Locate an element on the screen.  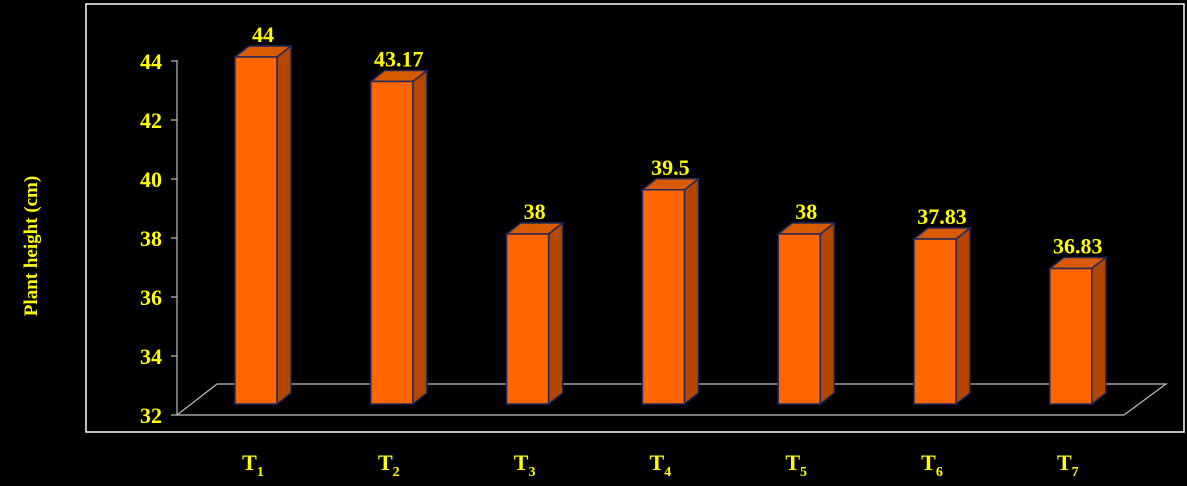
category-label: T2 is located at coordinates (389, 465).